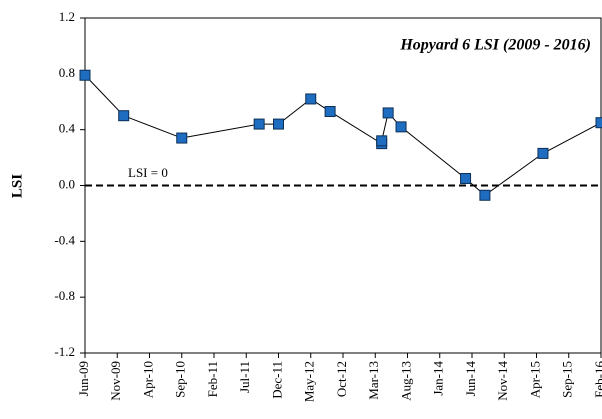  Describe the element at coordinates (67, 16) in the screenshot. I see `y-tick-label: 1.2` at that location.